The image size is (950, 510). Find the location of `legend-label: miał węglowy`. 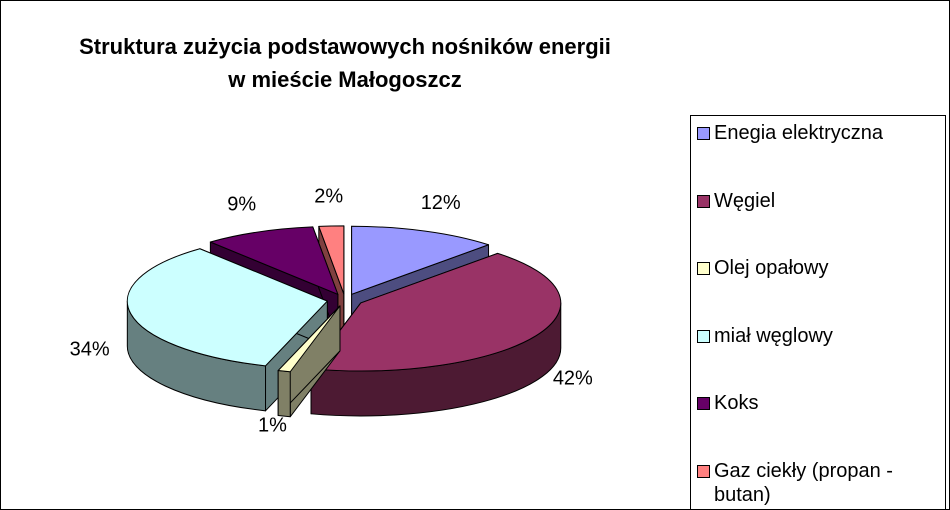

legend-label: miał węglowy is located at coordinates (773, 335).